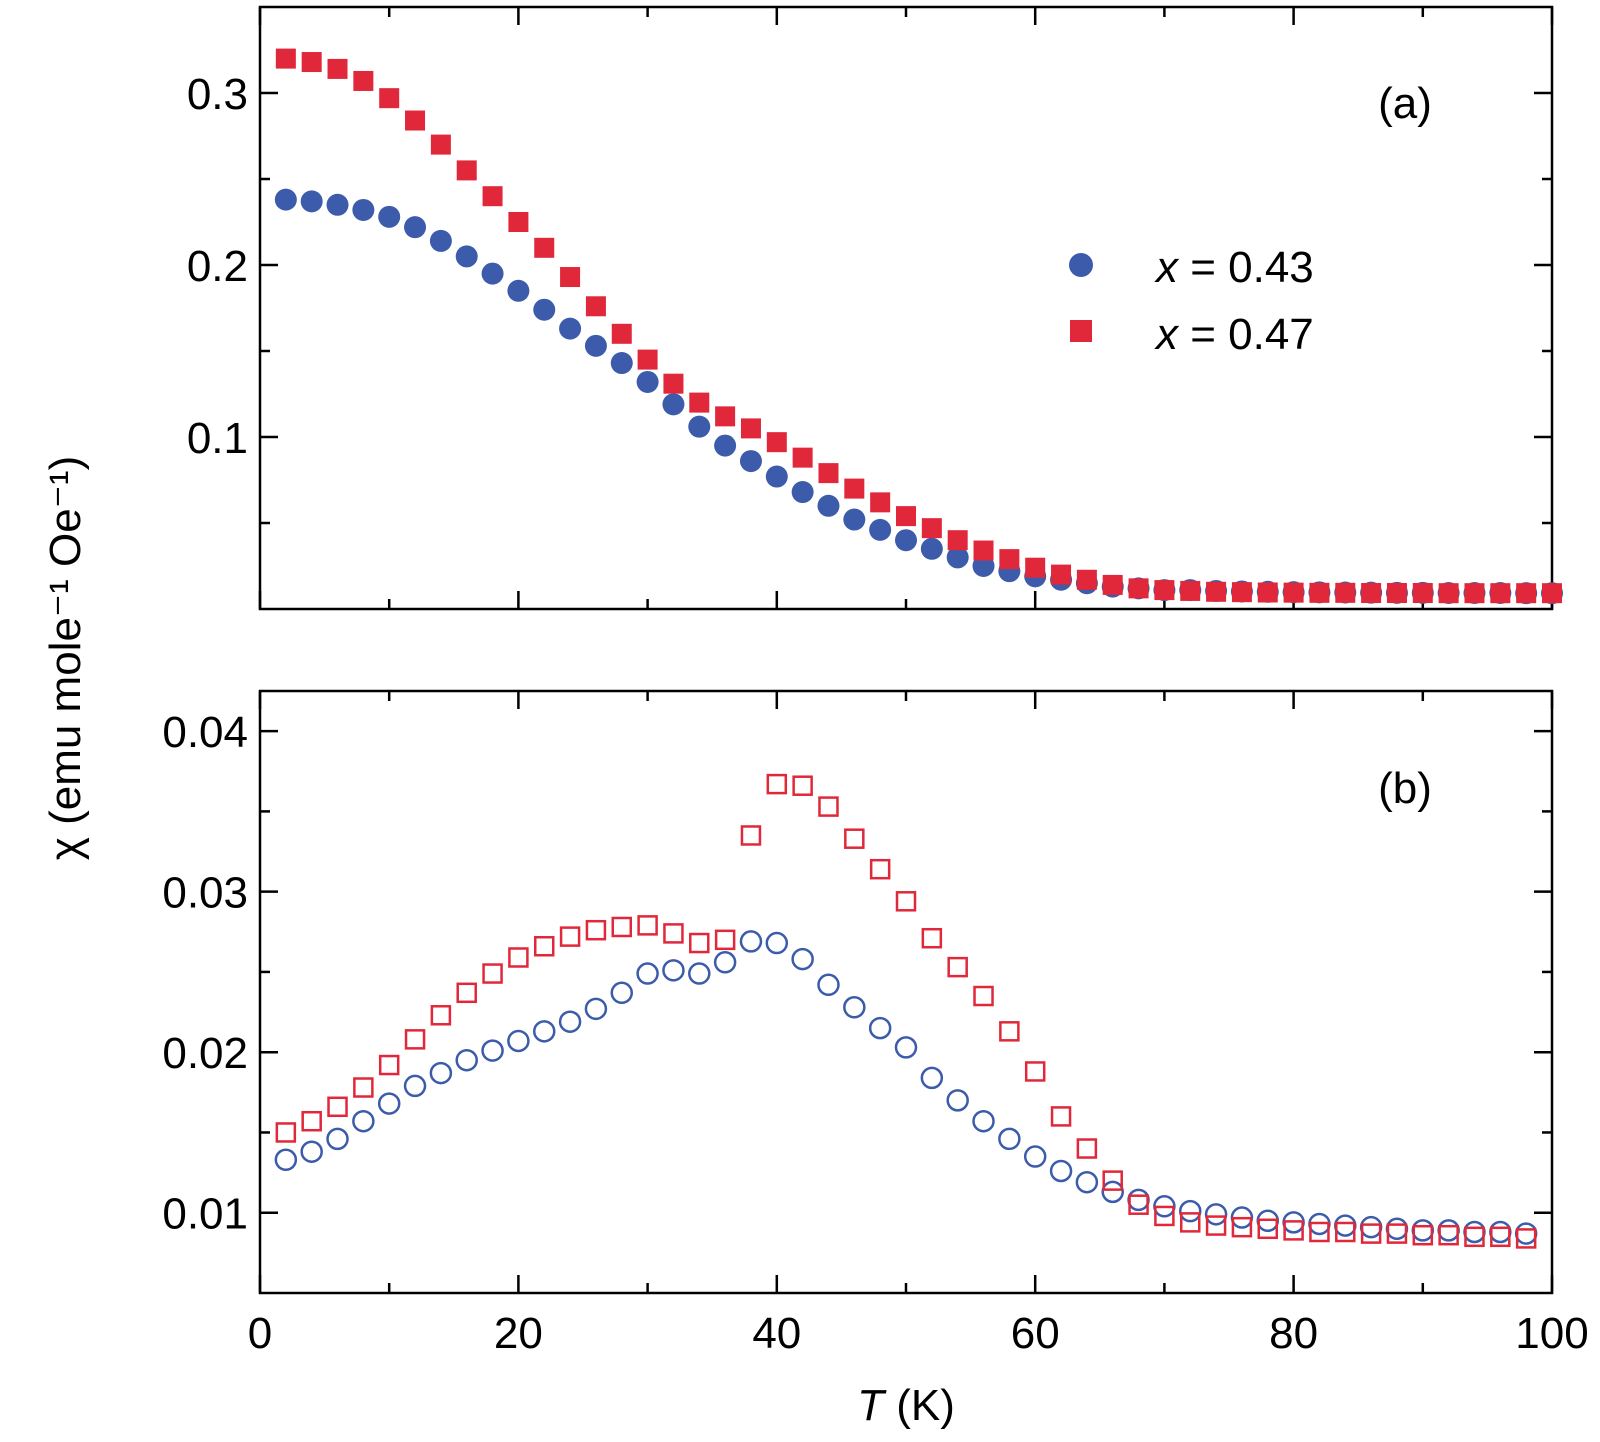 The width and height of the screenshot is (1600, 1442). I want to click on legend-text-x043: = 0.43, so click(1246, 267).